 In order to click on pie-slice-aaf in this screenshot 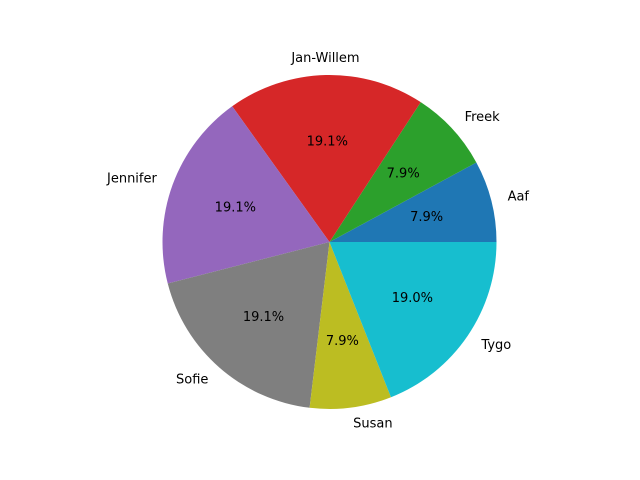, I will do `click(413, 202)`.